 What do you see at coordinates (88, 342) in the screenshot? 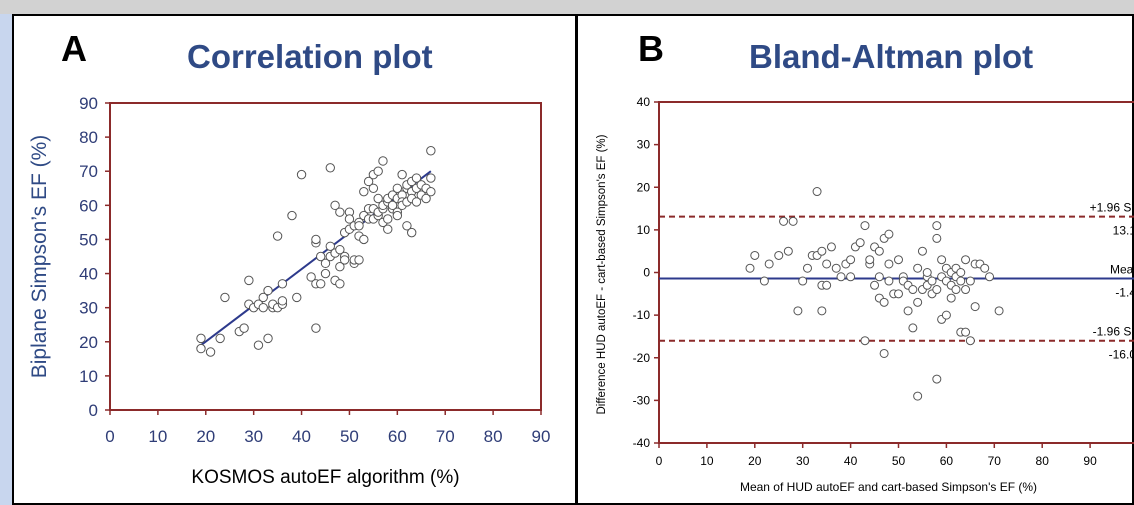
I see `y-tick-label: 20` at bounding box center [88, 342].